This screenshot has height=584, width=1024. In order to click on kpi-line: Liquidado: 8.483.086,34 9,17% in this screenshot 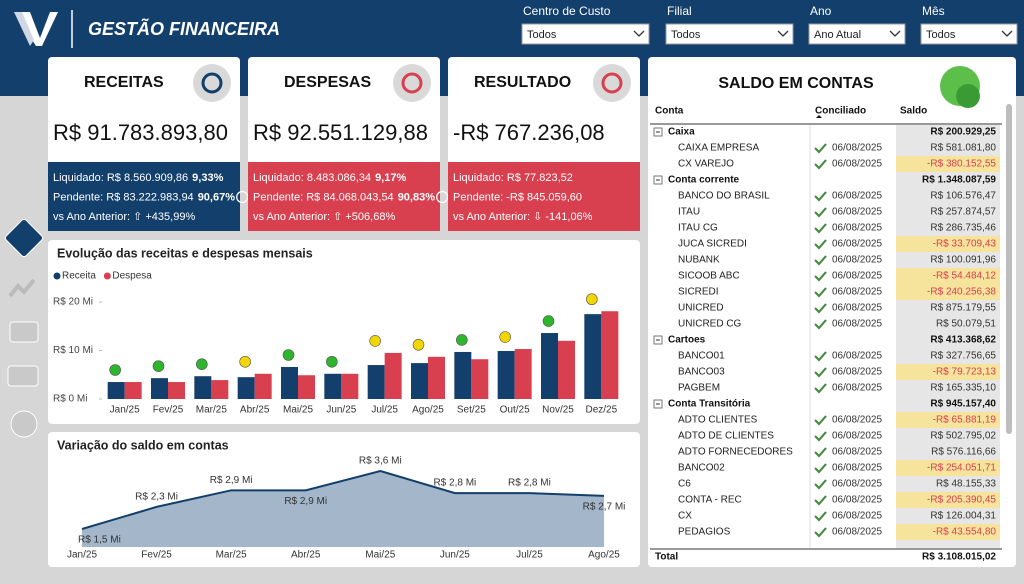, I will do `click(329, 178)`.